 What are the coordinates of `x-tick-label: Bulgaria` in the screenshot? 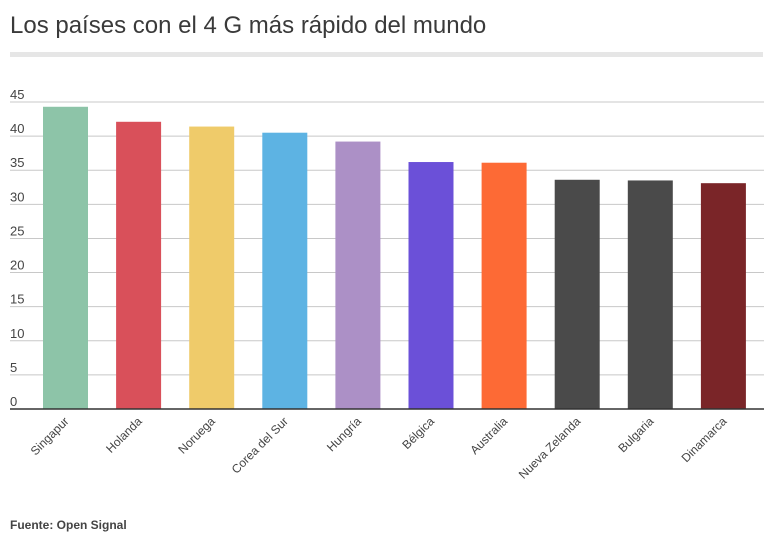 It's located at (635, 434).